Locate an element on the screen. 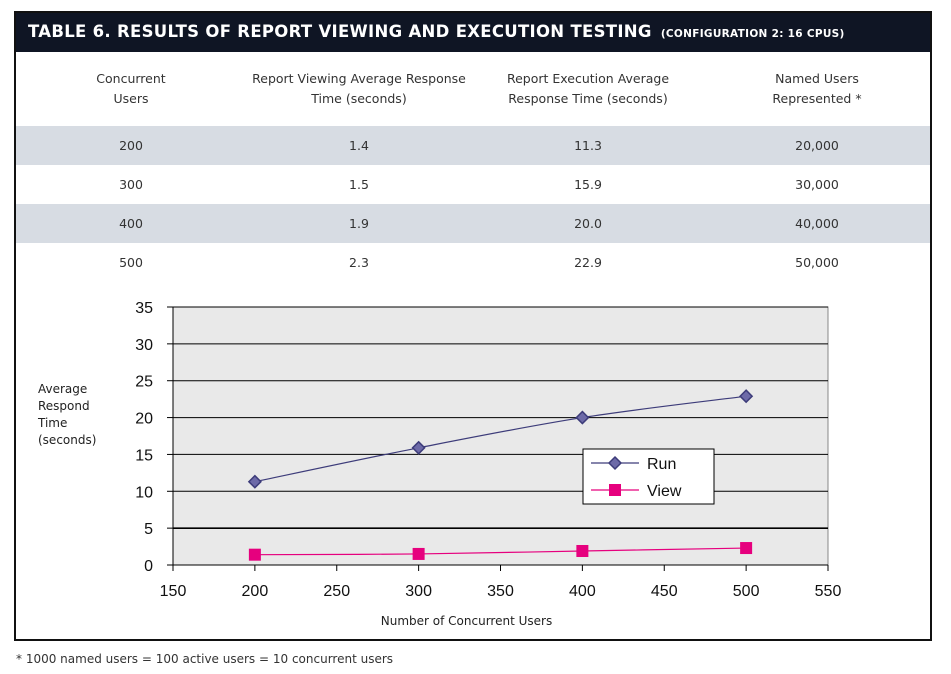  x-tick-label: 250 is located at coordinates (336, 591).